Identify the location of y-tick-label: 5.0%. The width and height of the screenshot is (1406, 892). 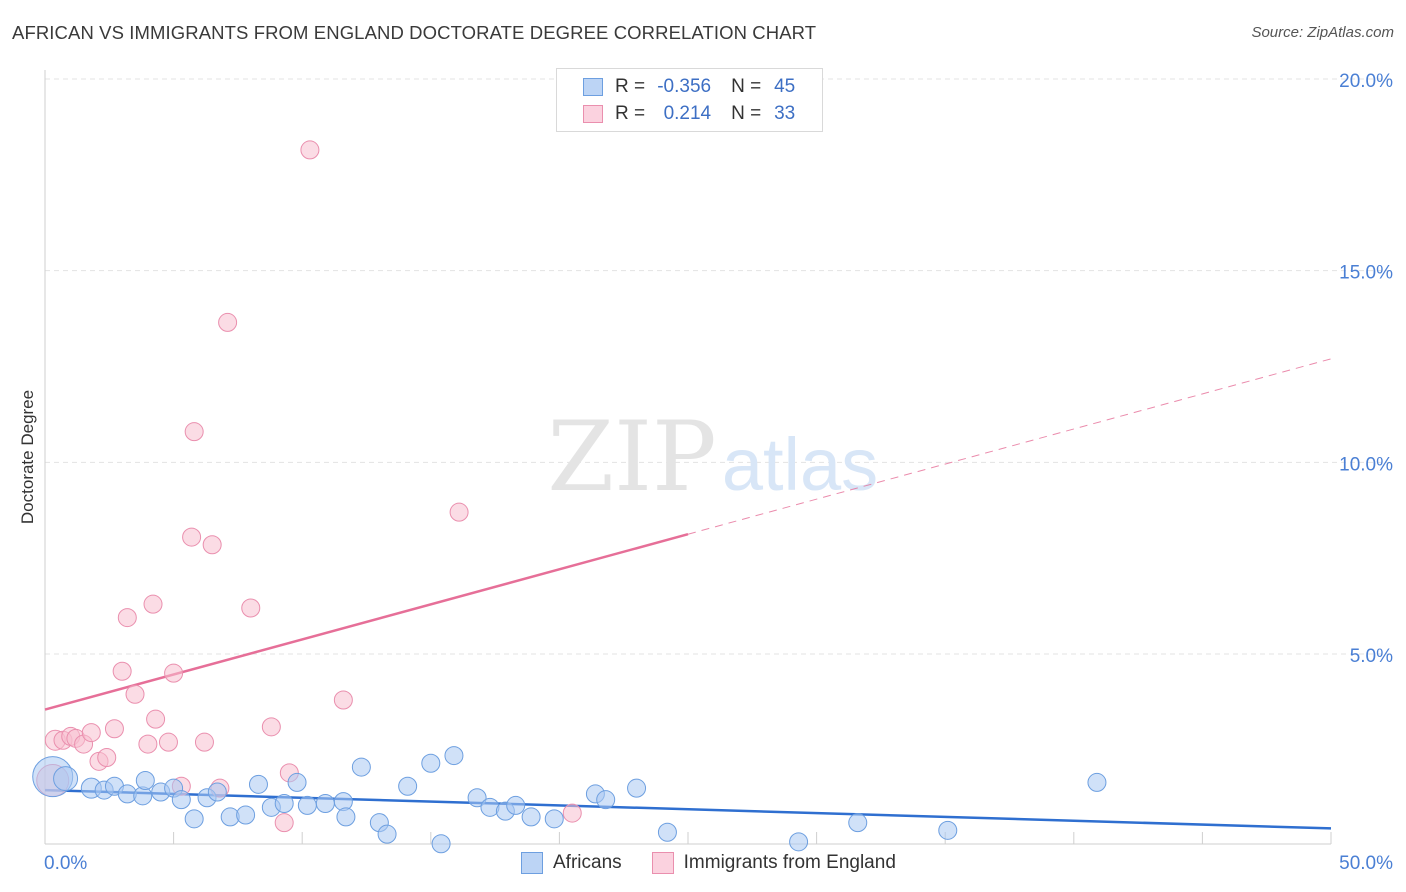
(1371, 656).